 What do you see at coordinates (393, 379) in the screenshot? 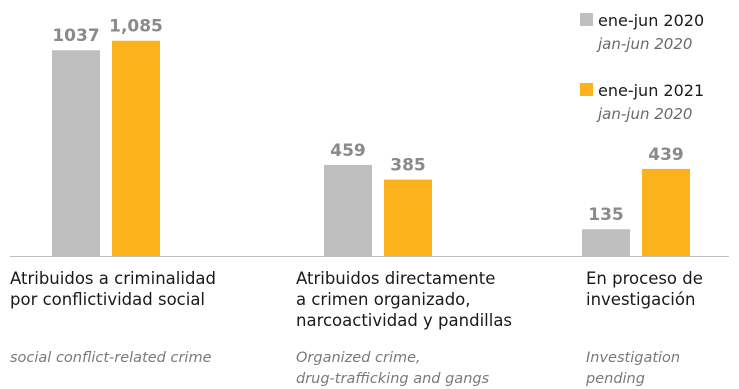
I see `category-english-1-line-1: drug-trafficking and gangs` at bounding box center [393, 379].